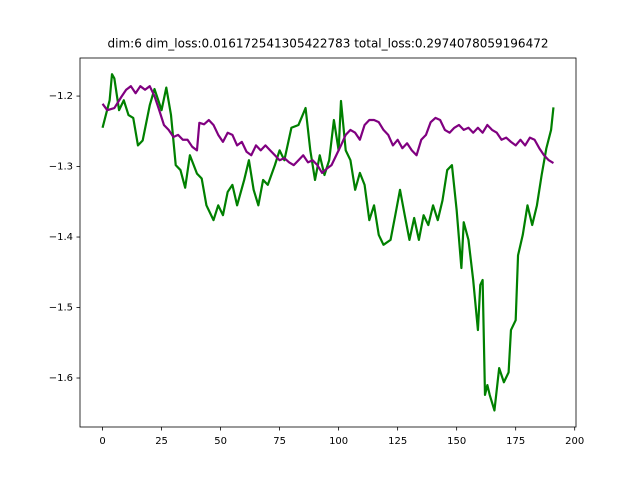 This screenshot has height=480, width=640. I want to click on x-tick-label: 75, so click(279, 441).